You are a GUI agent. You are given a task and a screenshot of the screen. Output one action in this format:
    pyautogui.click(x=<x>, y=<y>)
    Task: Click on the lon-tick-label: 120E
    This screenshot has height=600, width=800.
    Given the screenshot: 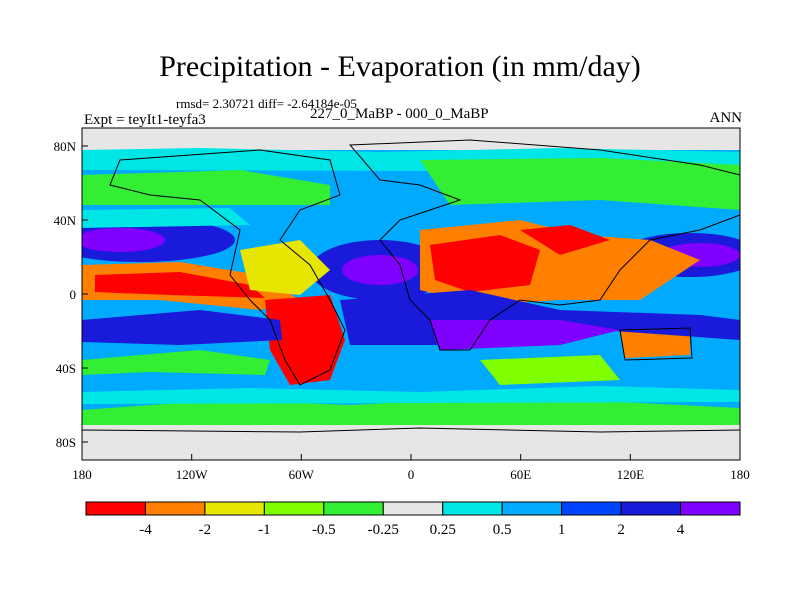 What is the action you would take?
    pyautogui.click(x=631, y=474)
    